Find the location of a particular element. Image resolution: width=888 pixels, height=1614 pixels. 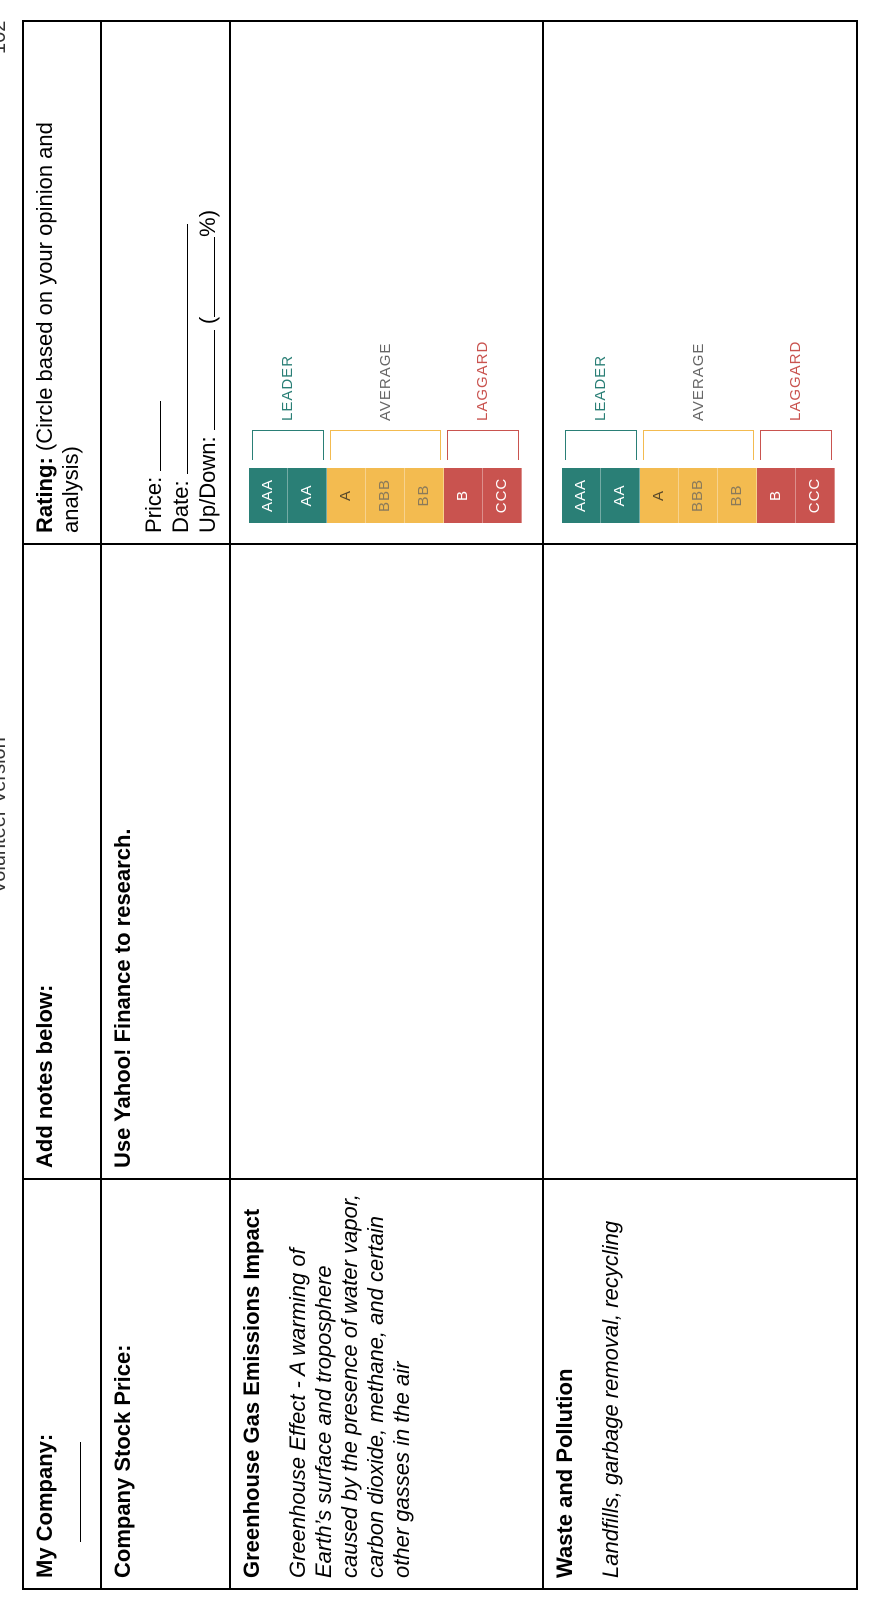

topic: Company Stock Price: is located at coordinates (122, 1461).